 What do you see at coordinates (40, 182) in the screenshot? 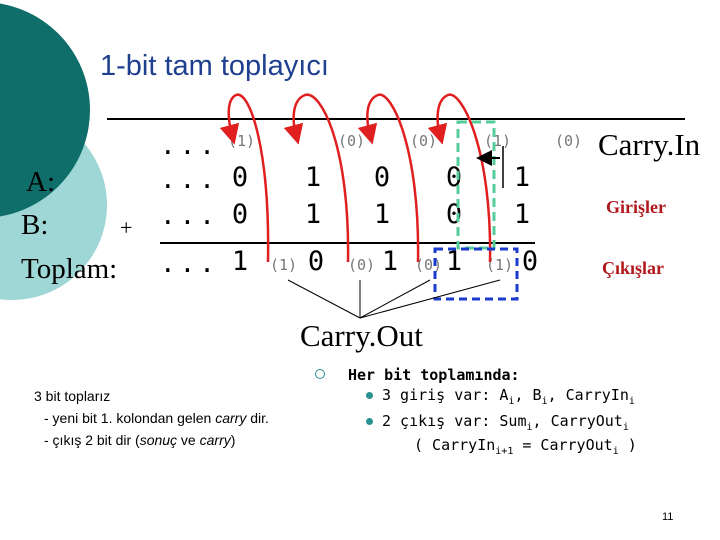
I see `row-label-a: A:` at bounding box center [40, 182].